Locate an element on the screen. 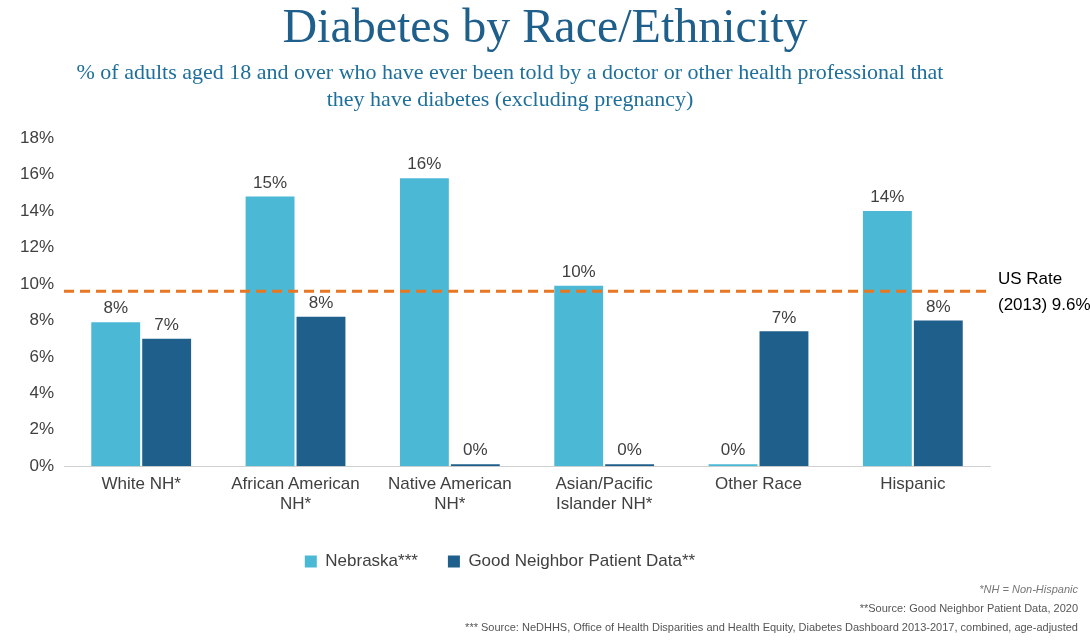 This screenshot has height=641, width=1090. data-label: 15% is located at coordinates (270, 182).